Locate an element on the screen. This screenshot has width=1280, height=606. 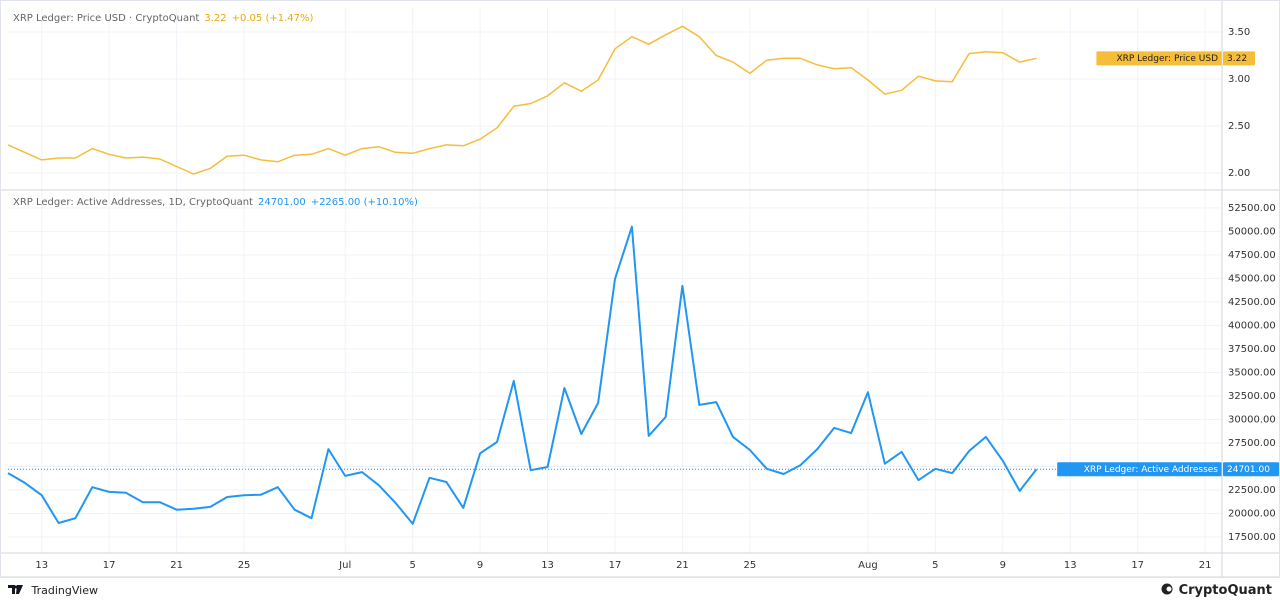
y-tick-label: 40000.00 is located at coordinates (1252, 325).